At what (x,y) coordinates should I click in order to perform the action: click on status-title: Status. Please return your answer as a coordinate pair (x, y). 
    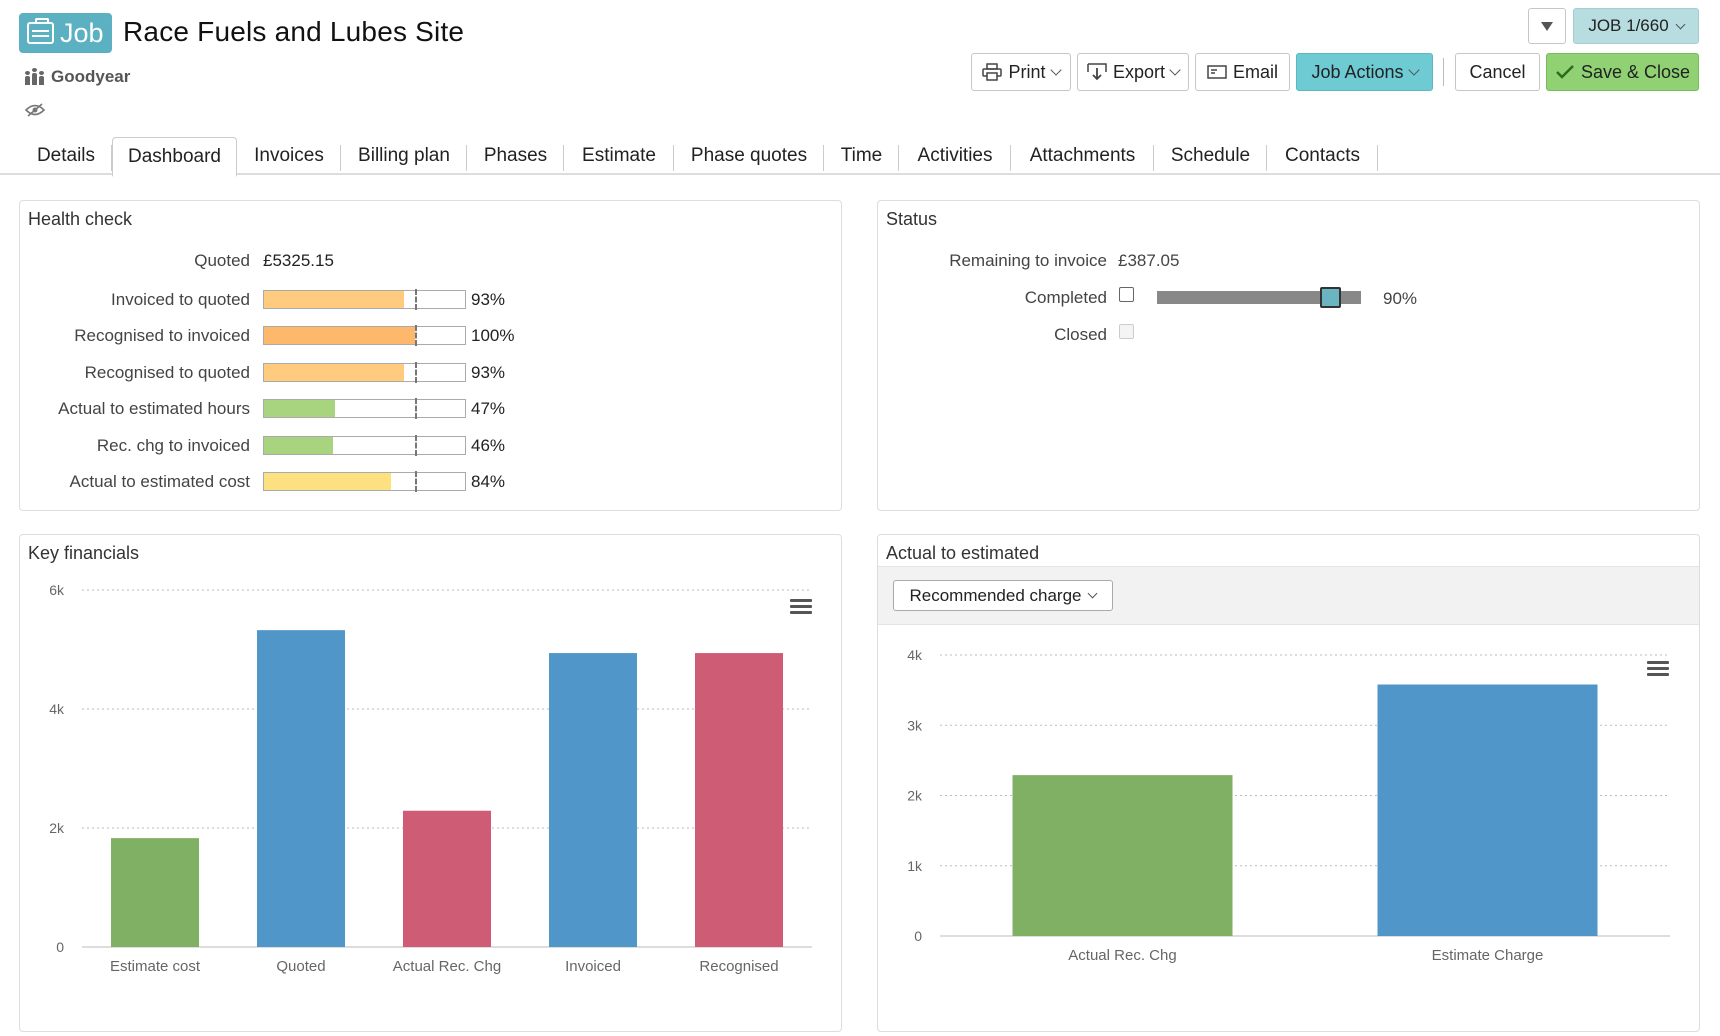
    Looking at the image, I should click on (912, 219).